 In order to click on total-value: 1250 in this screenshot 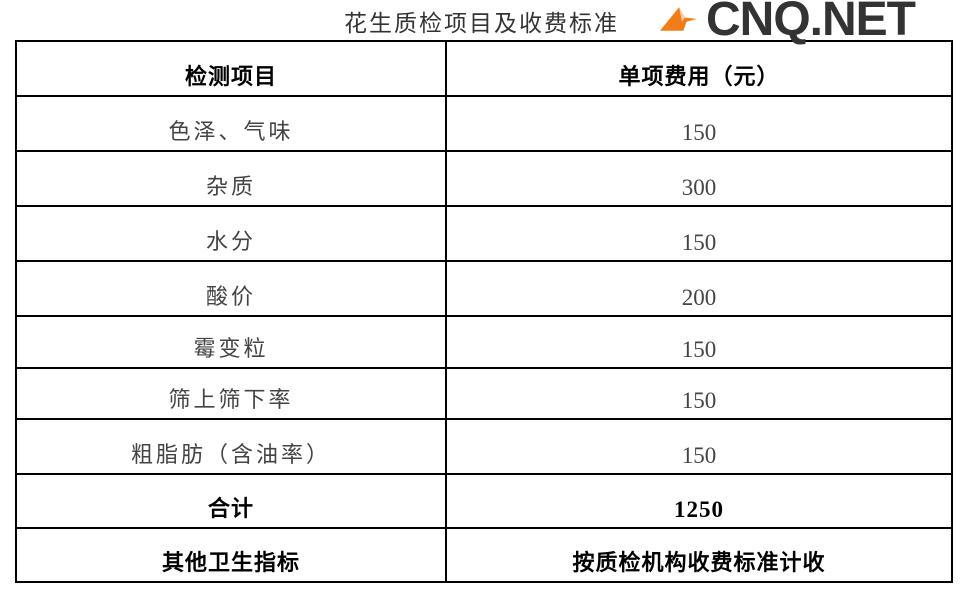, I will do `click(699, 501)`.